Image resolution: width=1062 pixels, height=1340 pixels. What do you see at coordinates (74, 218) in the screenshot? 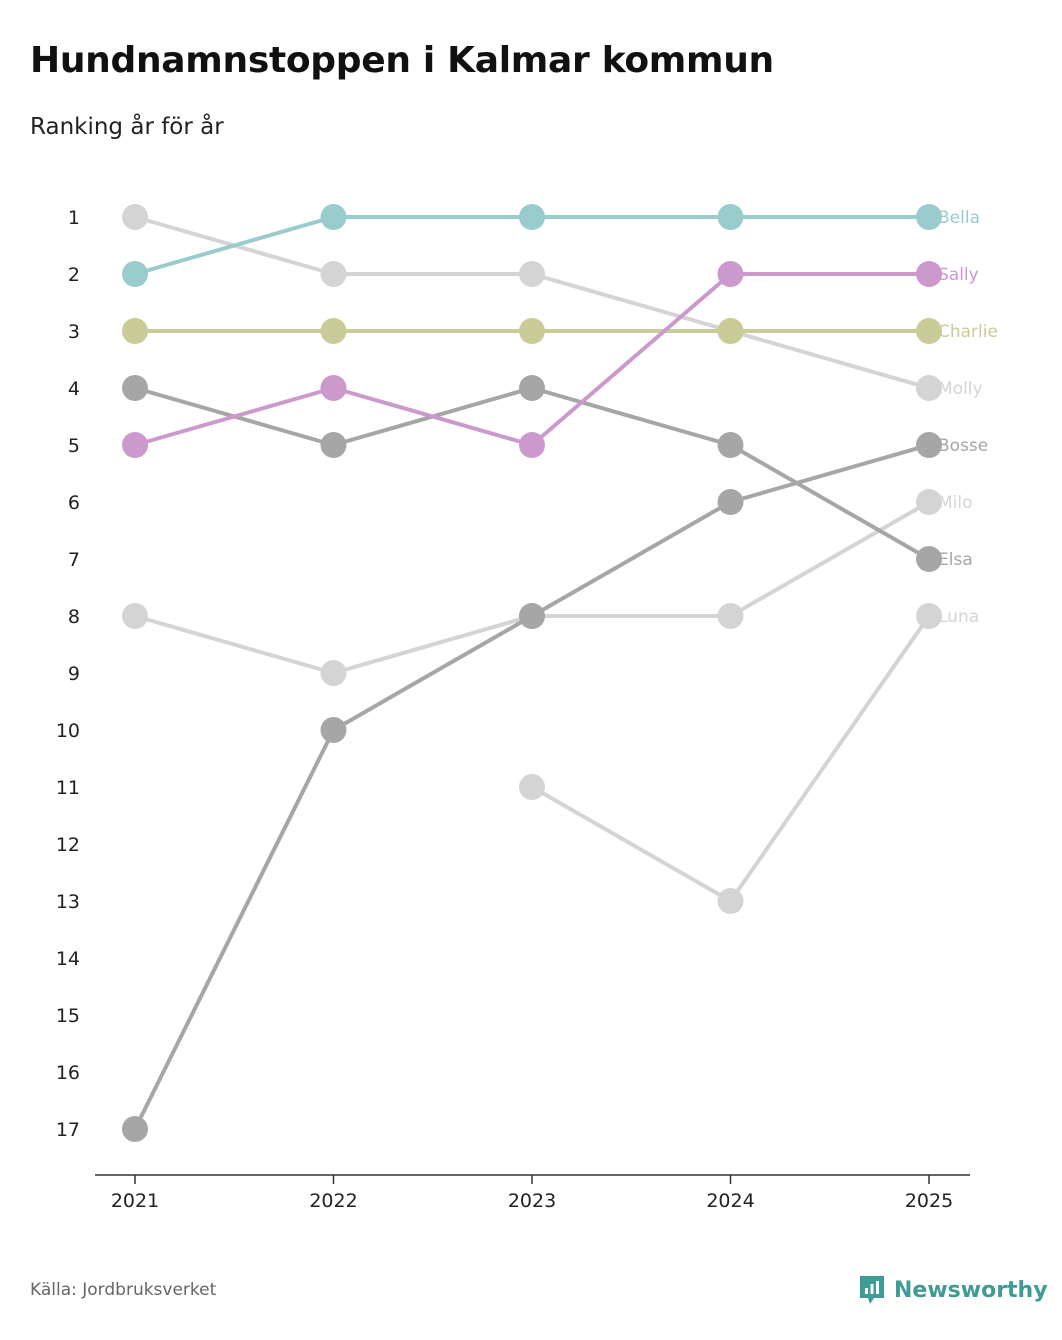
I see `y-tick-label: 1` at bounding box center [74, 218].